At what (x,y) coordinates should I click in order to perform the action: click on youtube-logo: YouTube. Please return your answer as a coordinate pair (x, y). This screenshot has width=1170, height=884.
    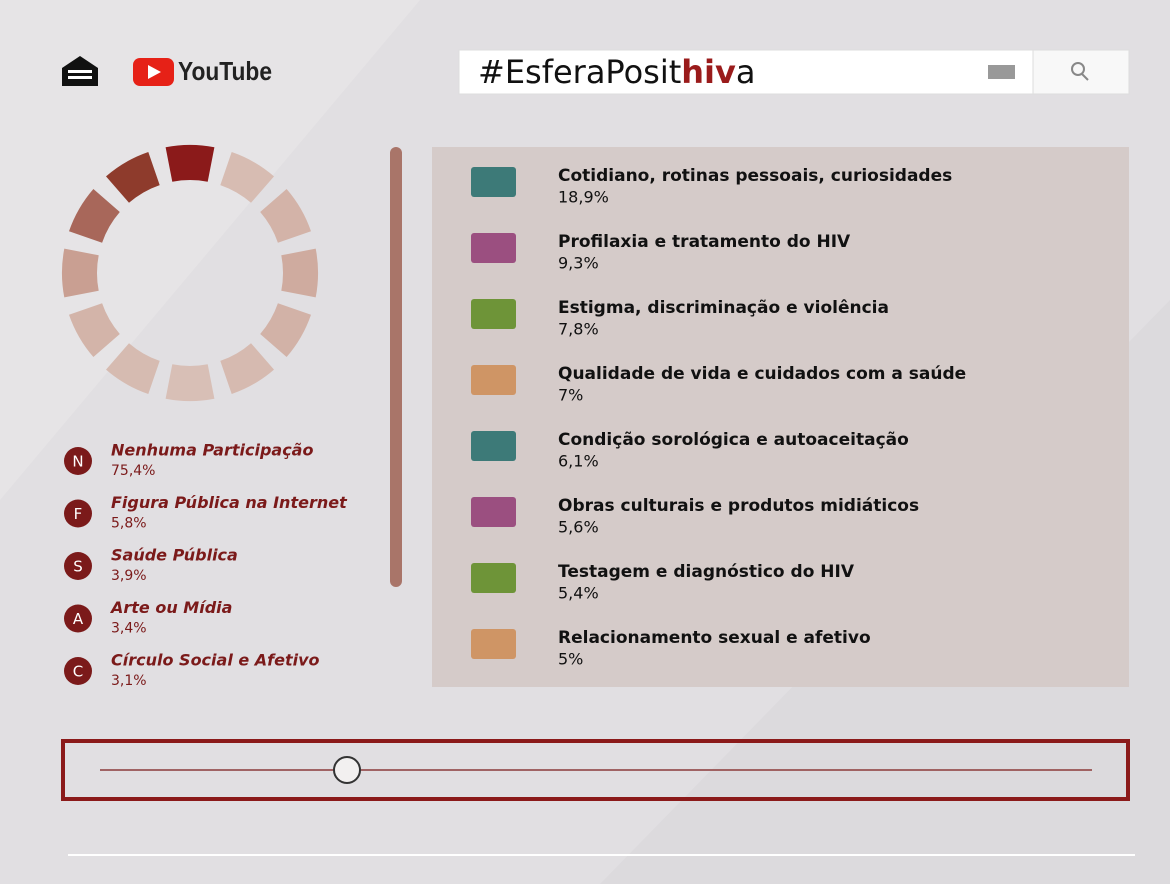
    Looking at the image, I should click on (202, 71).